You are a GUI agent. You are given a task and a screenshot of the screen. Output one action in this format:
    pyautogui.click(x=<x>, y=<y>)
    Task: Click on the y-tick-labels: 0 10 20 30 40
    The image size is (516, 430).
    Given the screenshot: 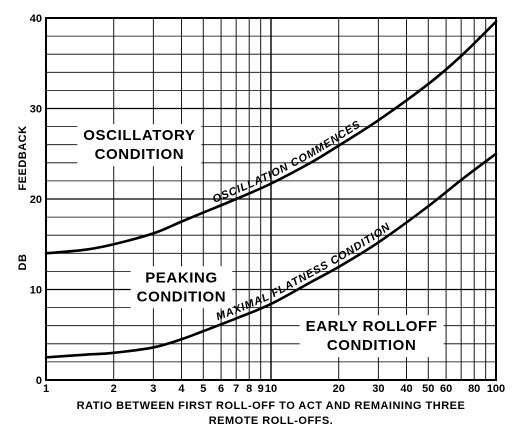 What is the action you would take?
    pyautogui.click(x=36, y=200)
    